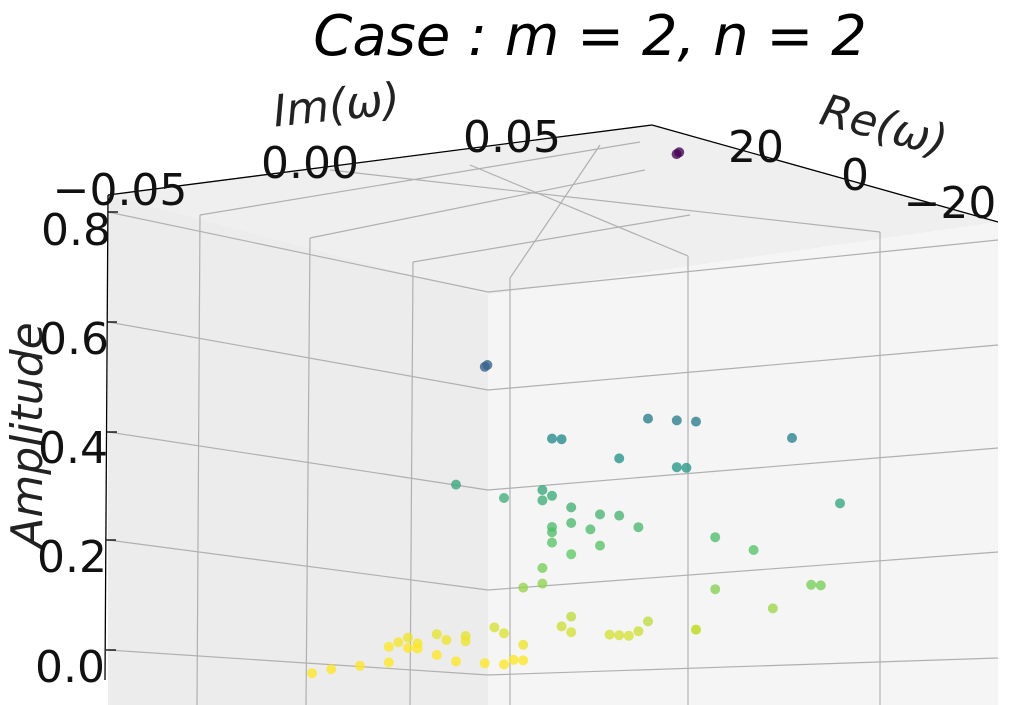  I want to click on x-tick-label: −20, so click(950, 203).